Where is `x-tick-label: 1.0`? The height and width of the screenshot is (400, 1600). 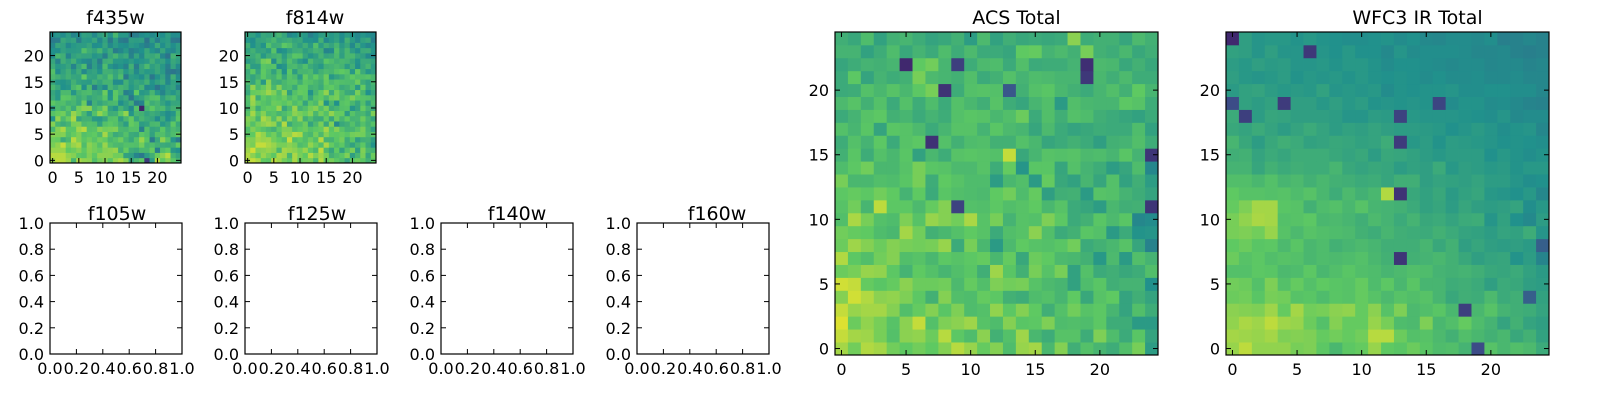
x-tick-label: 1.0 is located at coordinates (181, 368).